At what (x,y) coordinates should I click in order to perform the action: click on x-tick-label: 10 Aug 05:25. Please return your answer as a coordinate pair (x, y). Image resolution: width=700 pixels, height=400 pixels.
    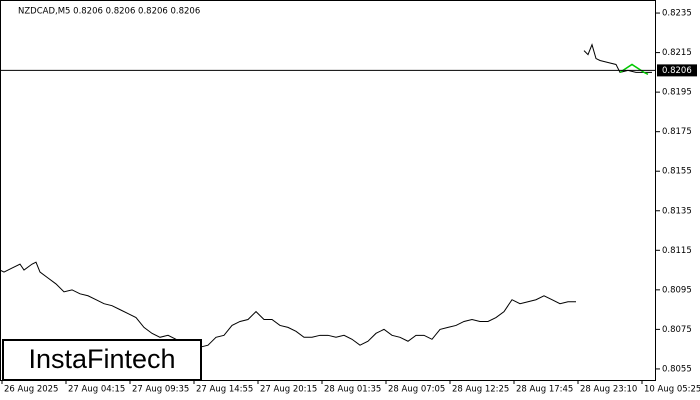
    Looking at the image, I should click on (672, 390).